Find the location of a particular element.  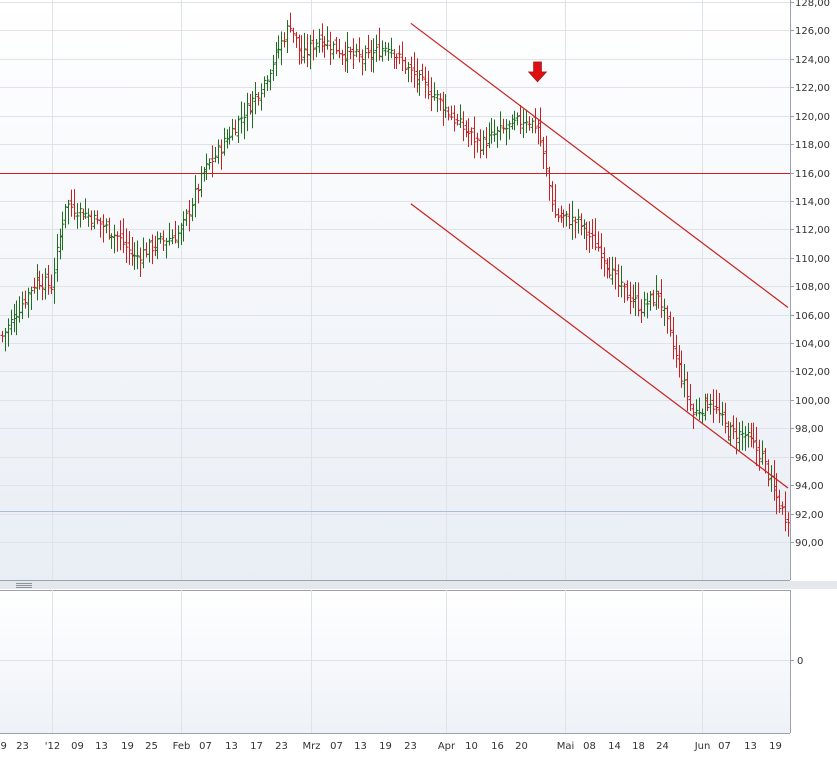

arrow-down-icon is located at coordinates (537, 72).